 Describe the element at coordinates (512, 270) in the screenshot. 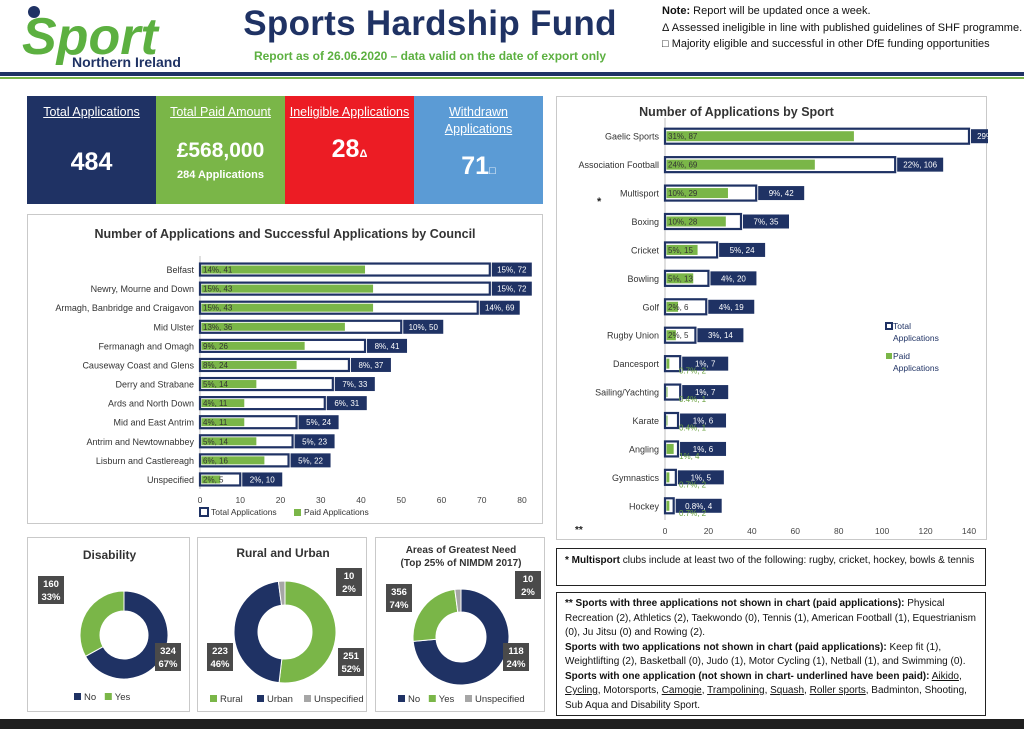

I see `total-data-label: 15%, 72` at that location.